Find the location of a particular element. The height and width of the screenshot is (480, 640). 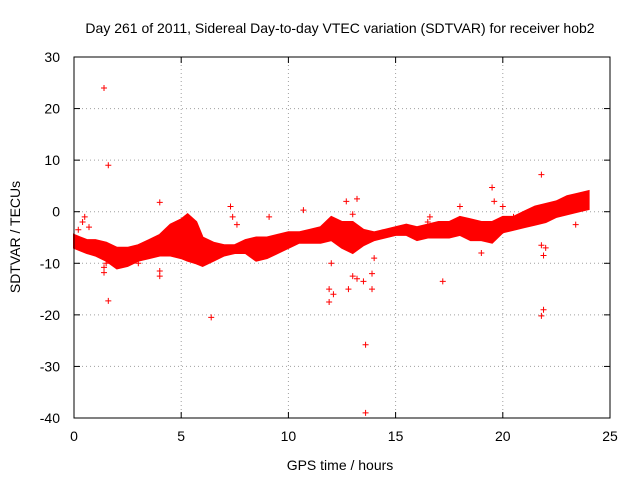

data-band-area is located at coordinates (331, 229).